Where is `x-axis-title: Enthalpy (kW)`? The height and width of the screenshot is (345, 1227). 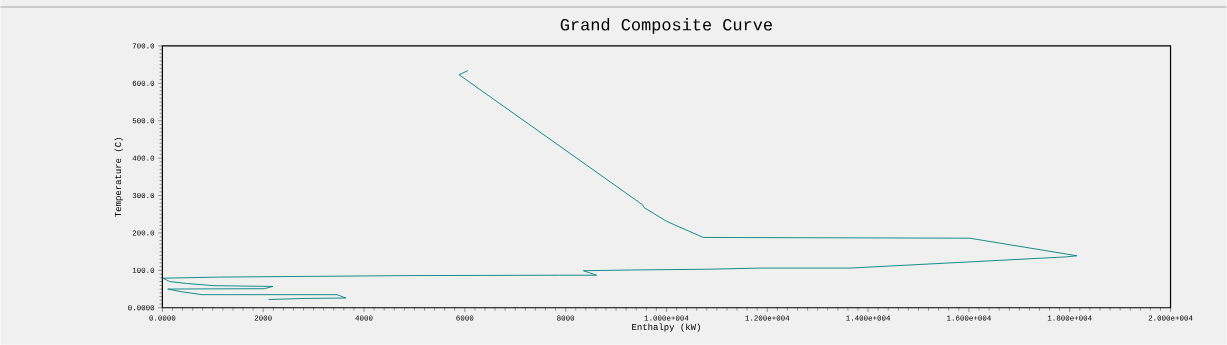 x-axis-title: Enthalpy (kW) is located at coordinates (666, 327).